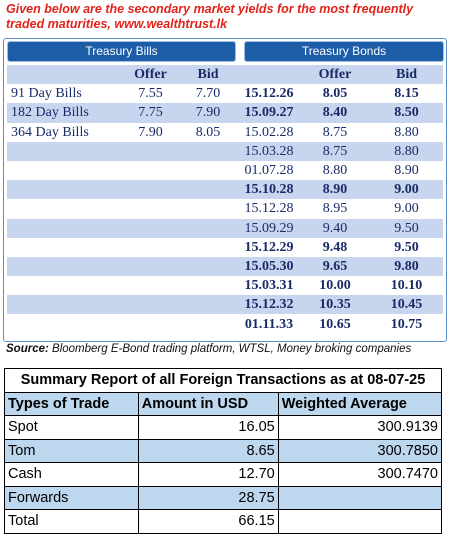 The width and height of the screenshot is (450, 537). I want to click on trade-type: Tom, so click(71, 450).